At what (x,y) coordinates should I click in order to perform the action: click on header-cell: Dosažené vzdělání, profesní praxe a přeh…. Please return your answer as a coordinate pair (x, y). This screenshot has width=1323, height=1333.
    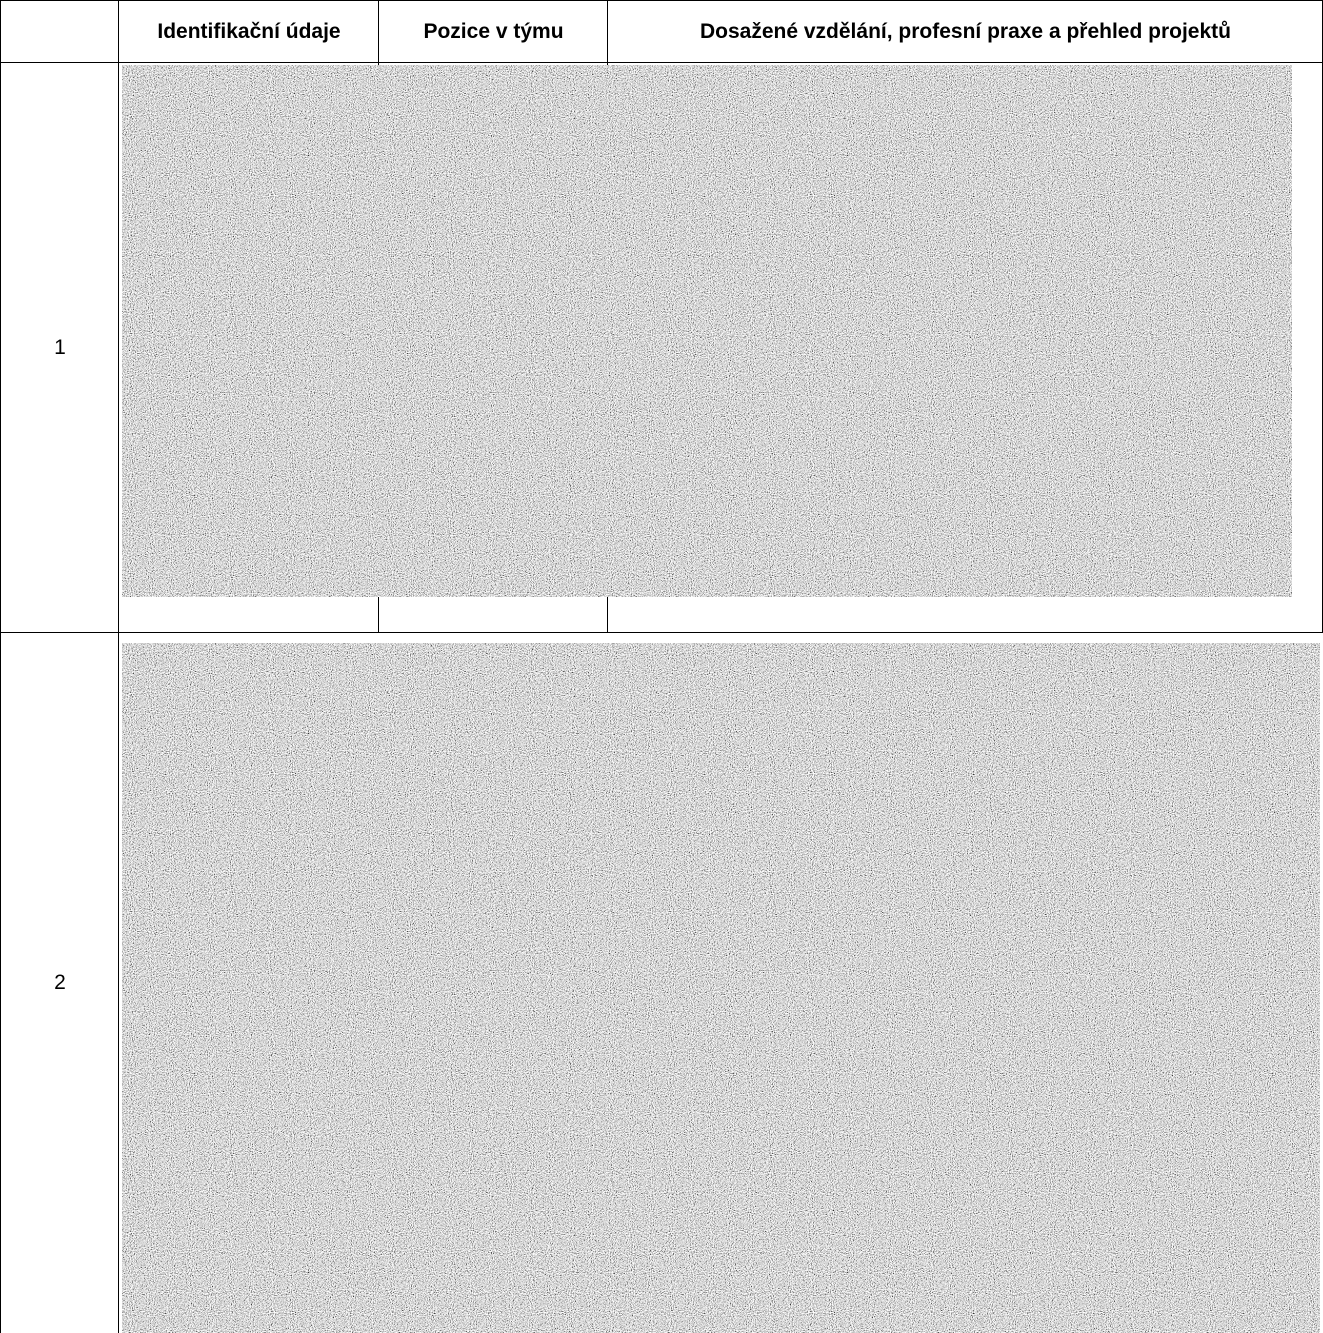
    Looking at the image, I should click on (965, 31).